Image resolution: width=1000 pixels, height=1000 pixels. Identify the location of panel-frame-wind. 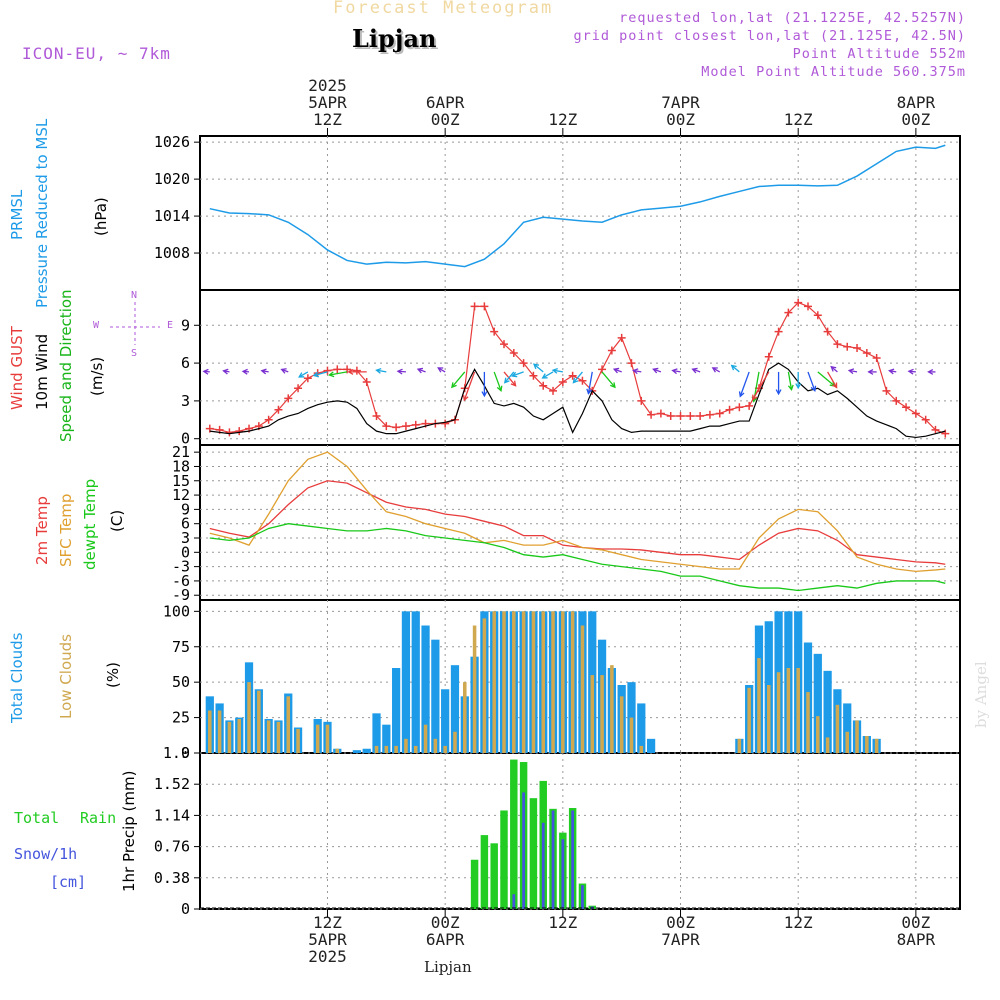
(580, 367).